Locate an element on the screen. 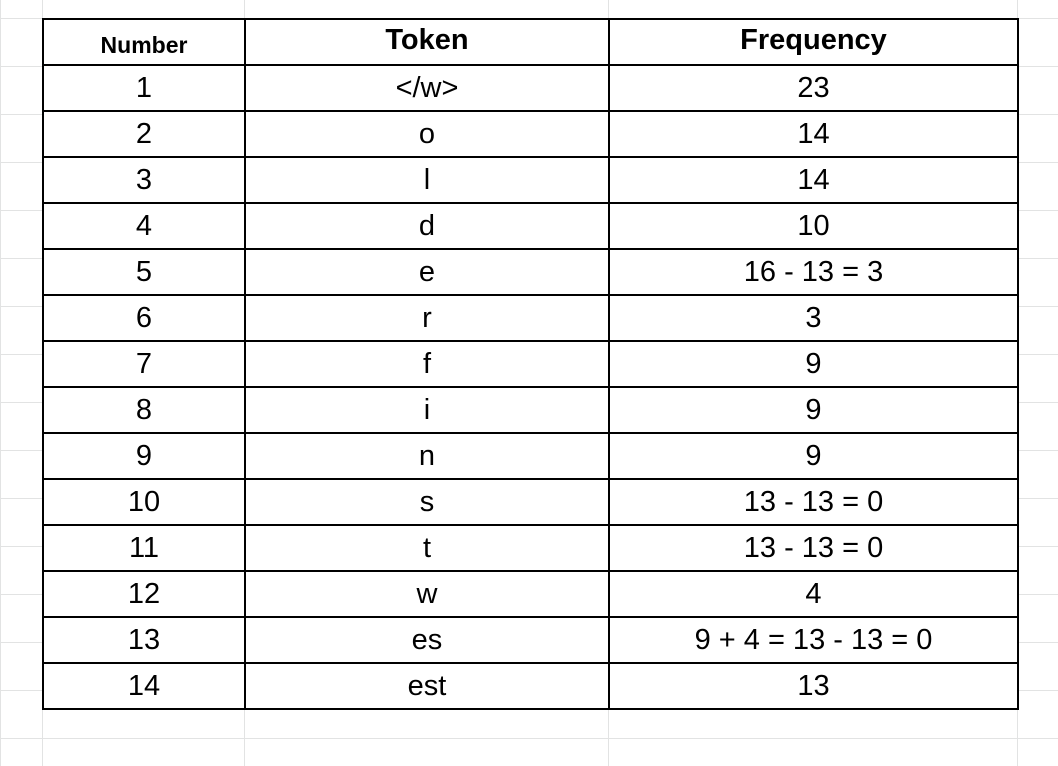 This screenshot has width=1058, height=766. cell-token: s is located at coordinates (427, 502).